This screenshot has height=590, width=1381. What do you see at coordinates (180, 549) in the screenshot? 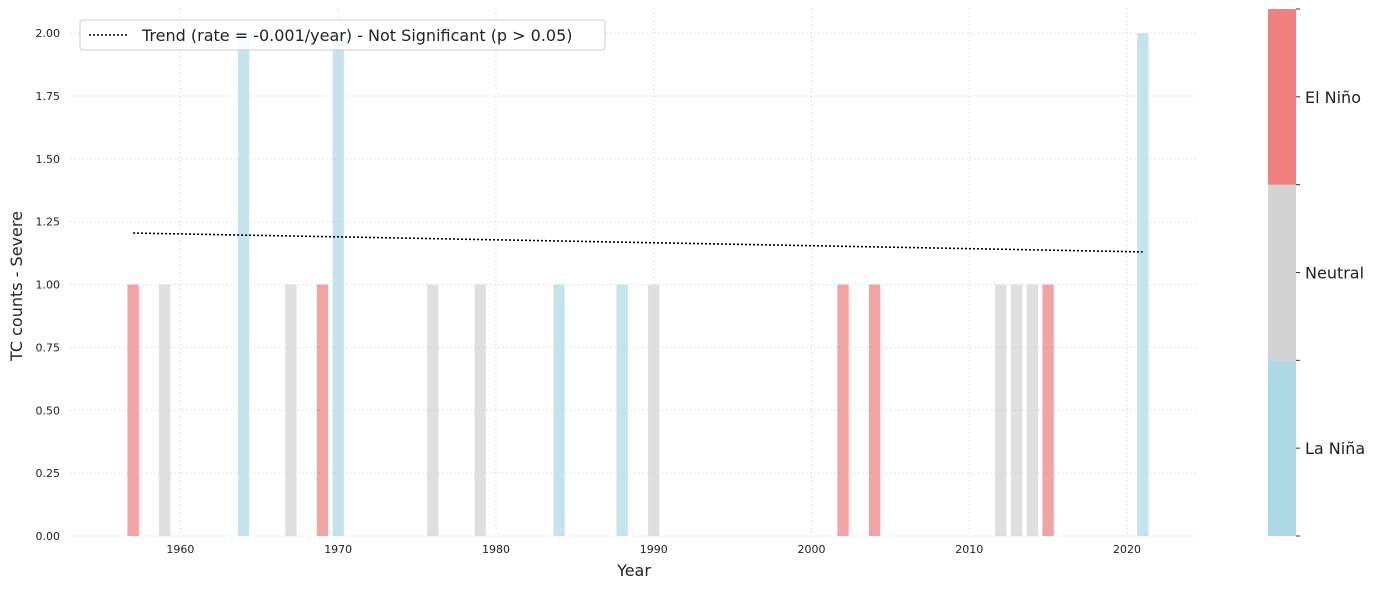
I see `x-tick-label: 1960` at bounding box center [180, 549].